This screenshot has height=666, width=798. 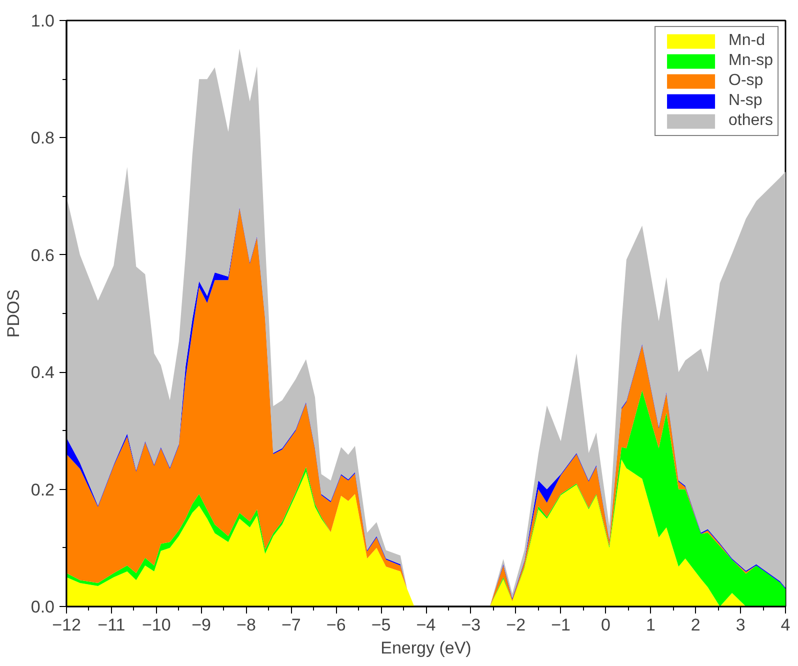 What do you see at coordinates (42, 607) in the screenshot?
I see `y-tick-label: 0.0` at bounding box center [42, 607].